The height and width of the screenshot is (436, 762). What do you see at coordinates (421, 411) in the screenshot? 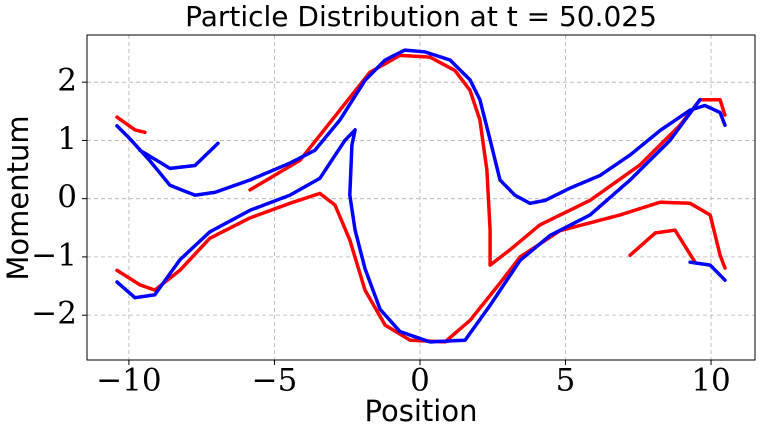
I see `x-axis-label: Position` at bounding box center [421, 411].